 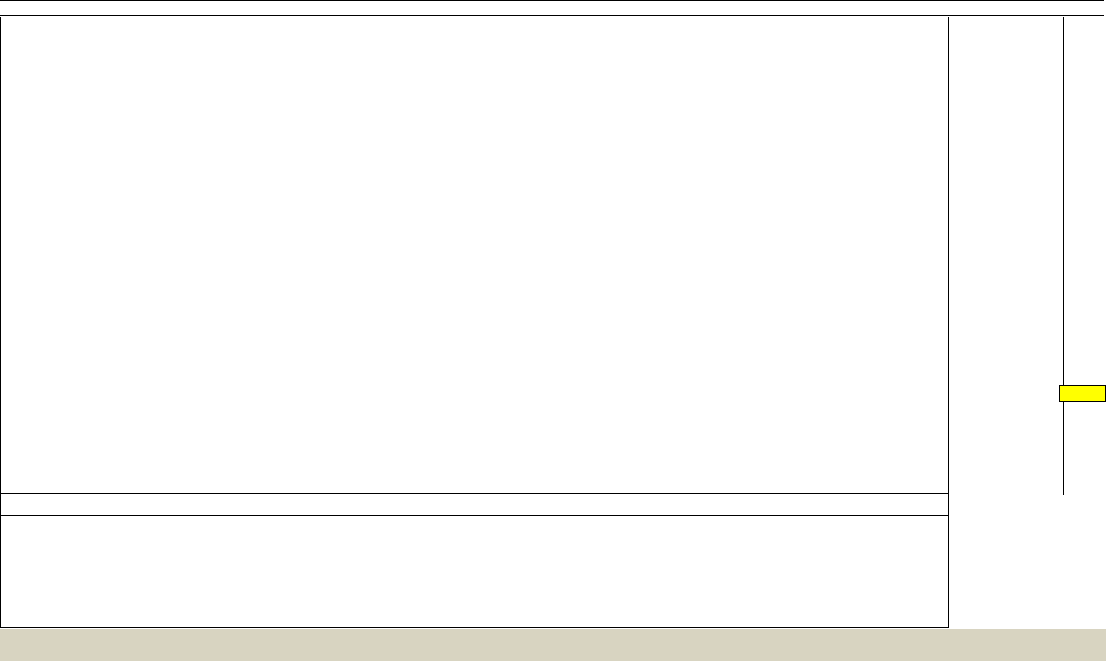 I want to click on macd-histogram, so click(x=474, y=571).